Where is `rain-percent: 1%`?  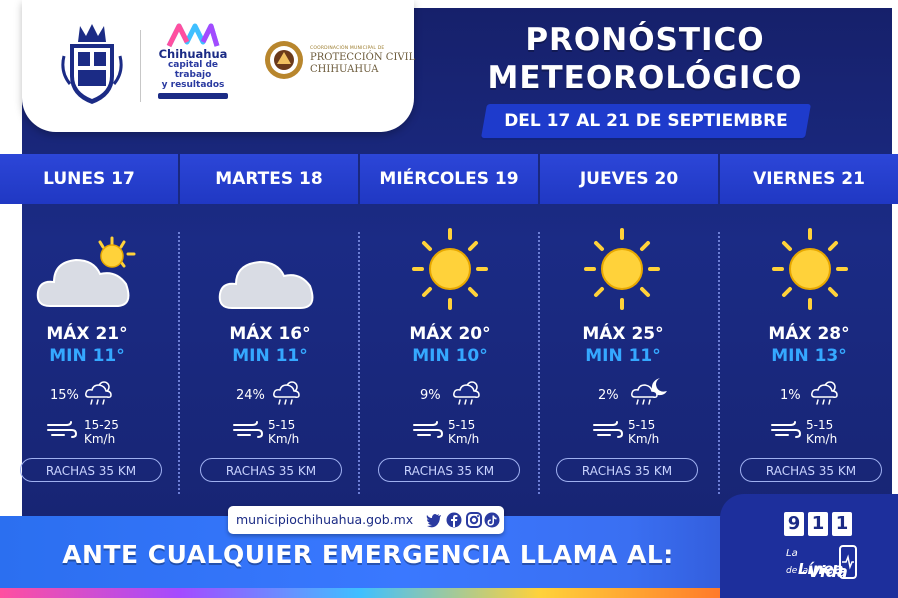
rain-percent: 1% is located at coordinates (790, 395).